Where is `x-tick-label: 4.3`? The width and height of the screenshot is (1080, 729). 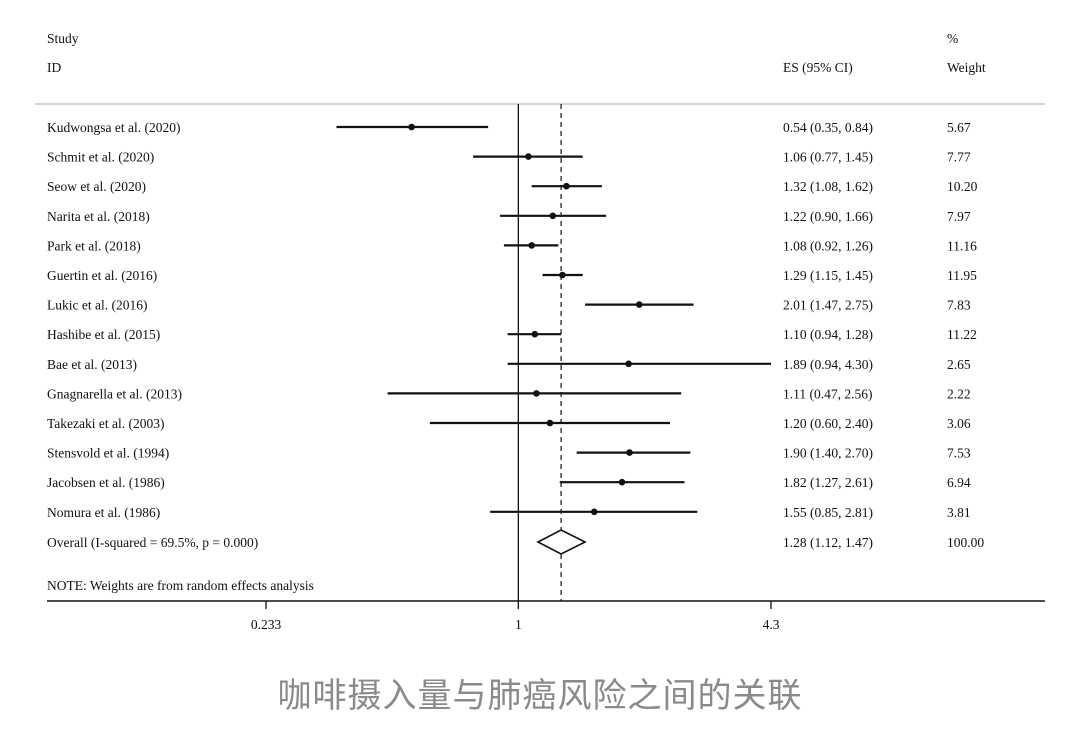
x-tick-label: 4.3 is located at coordinates (771, 624).